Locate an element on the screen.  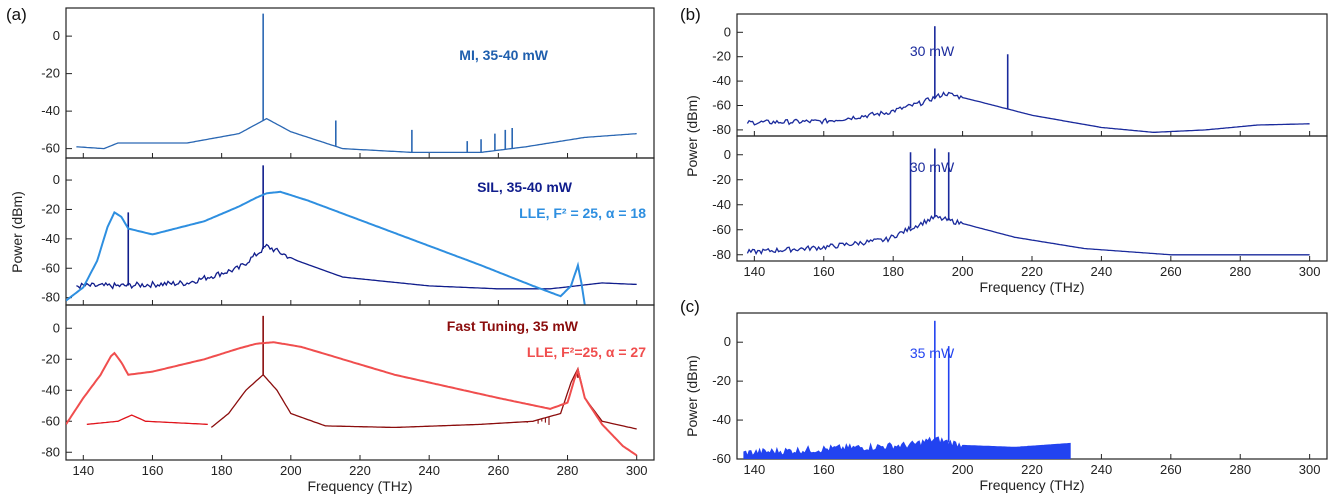
panel-label-a: (a) is located at coordinates (16, 14).